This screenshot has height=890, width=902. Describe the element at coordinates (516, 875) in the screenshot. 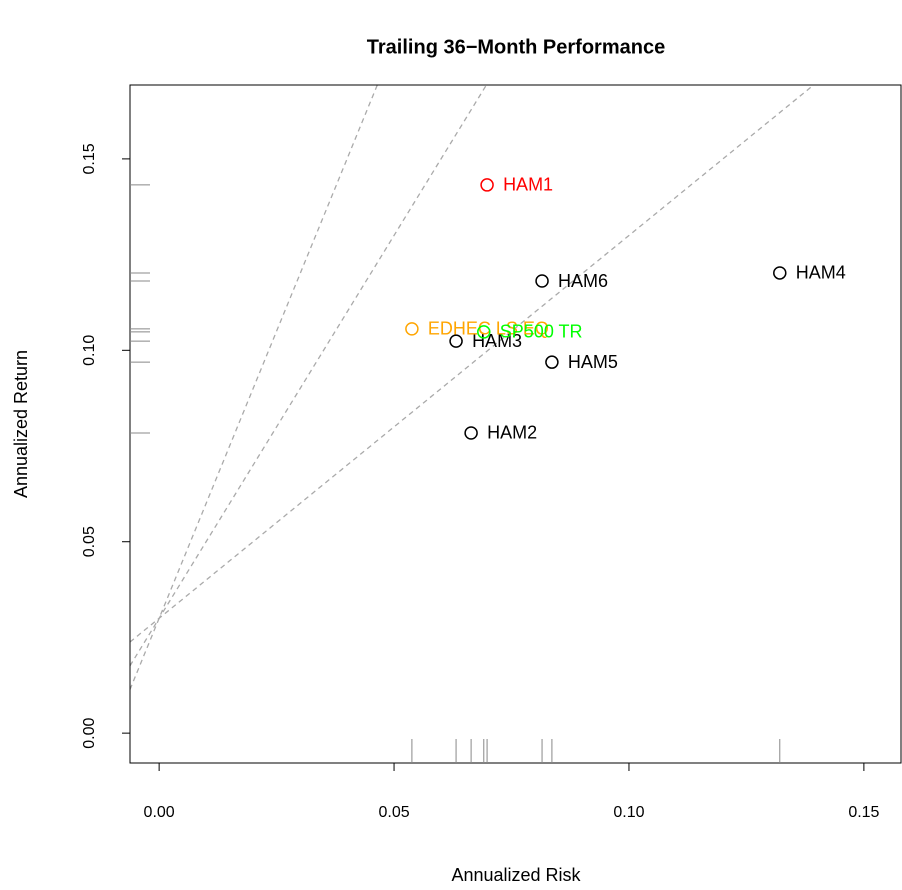

I see `x-axis-title: Annualized Risk` at that location.